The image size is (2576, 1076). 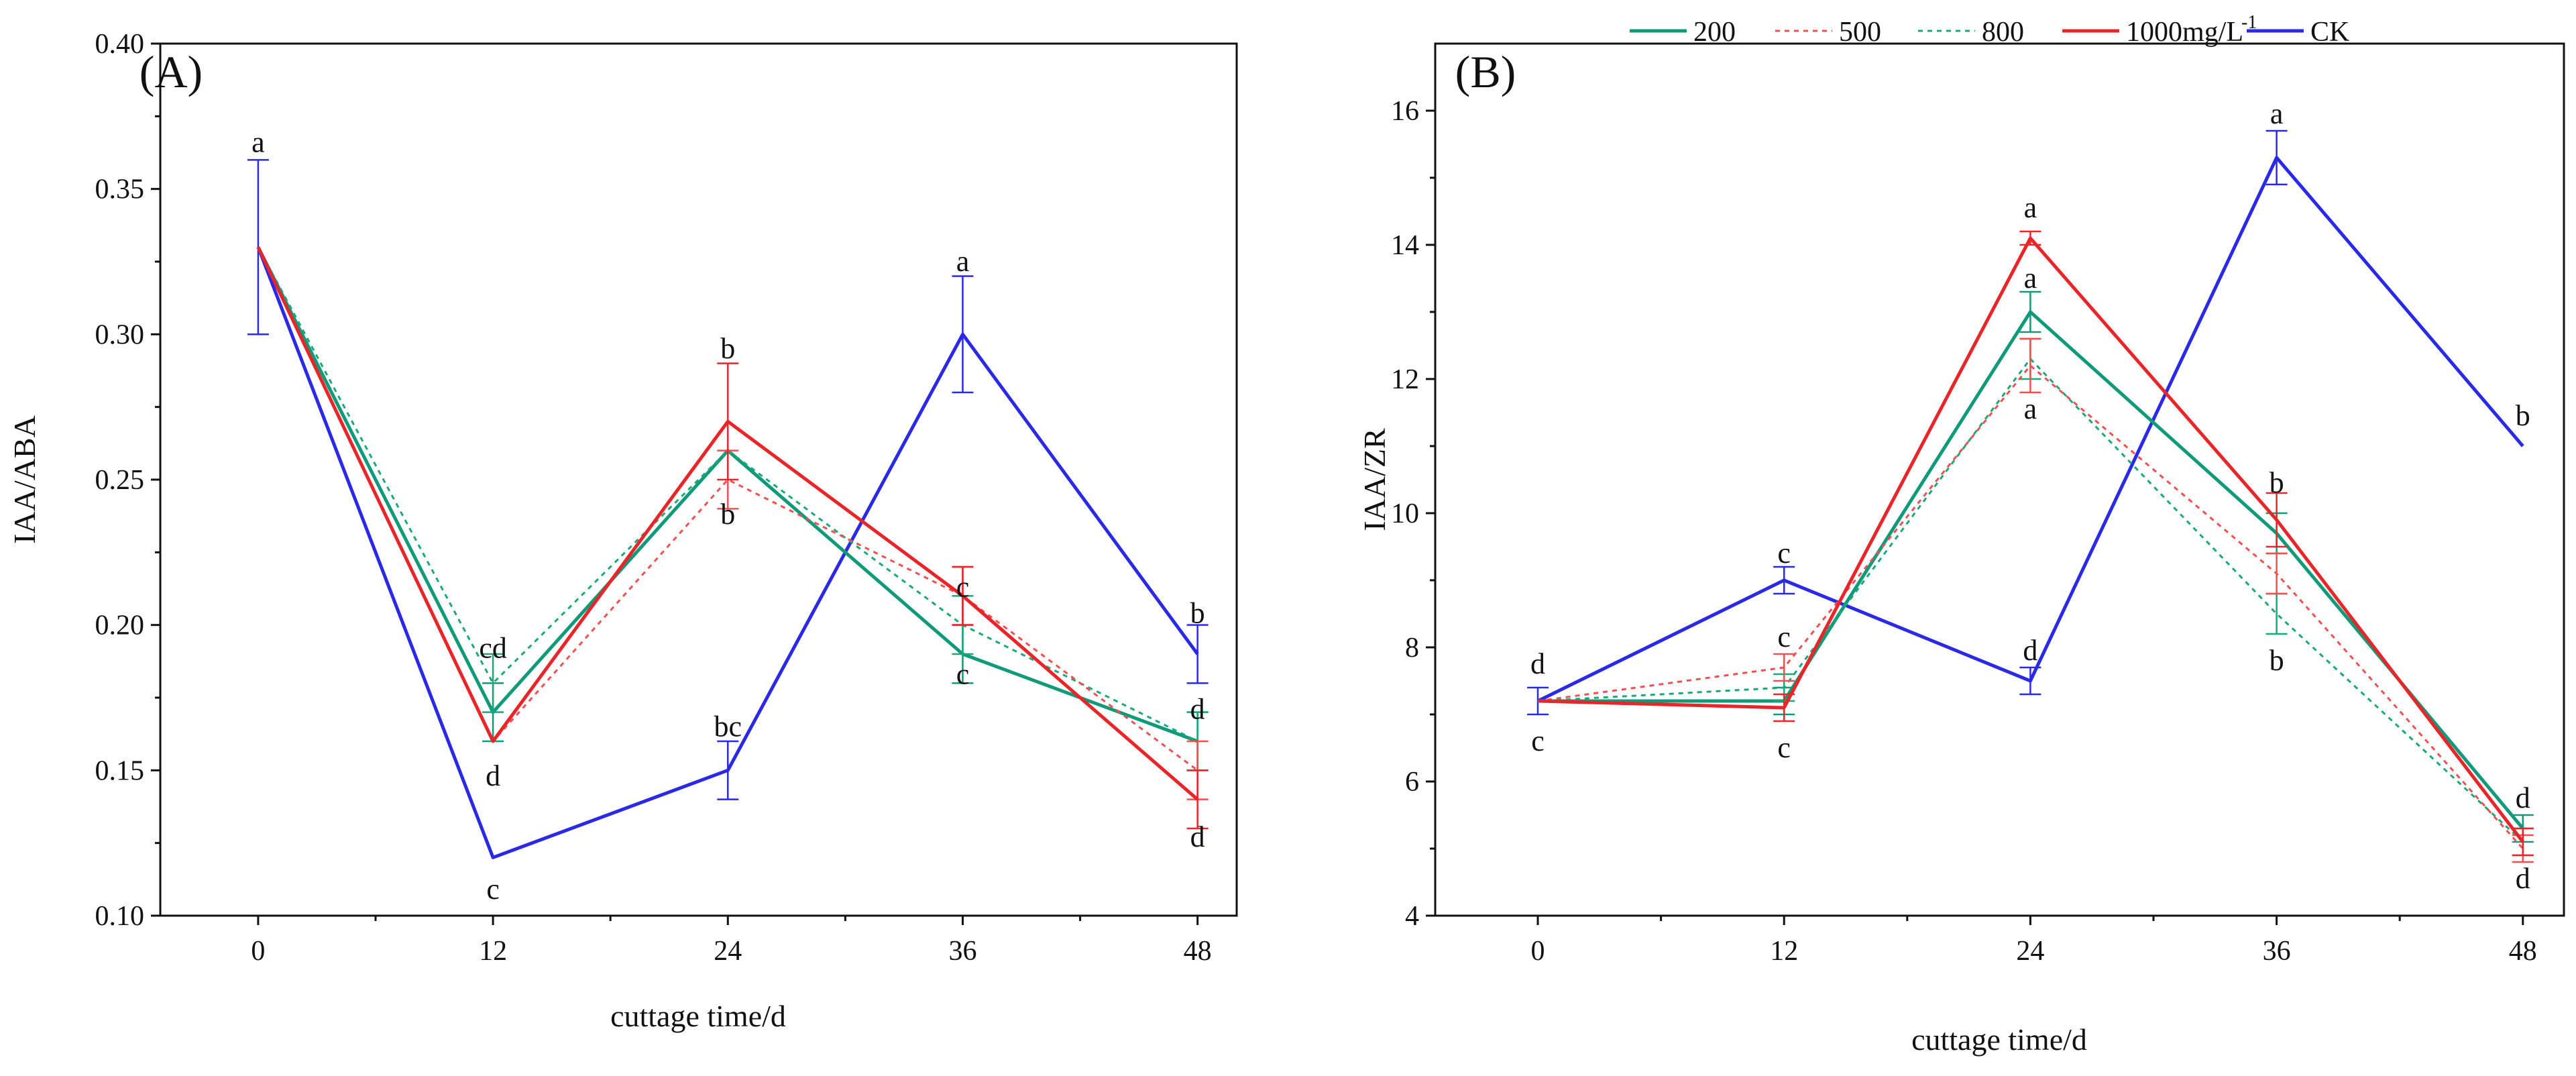 I want to click on panel-label: (B), so click(x=1485, y=71).